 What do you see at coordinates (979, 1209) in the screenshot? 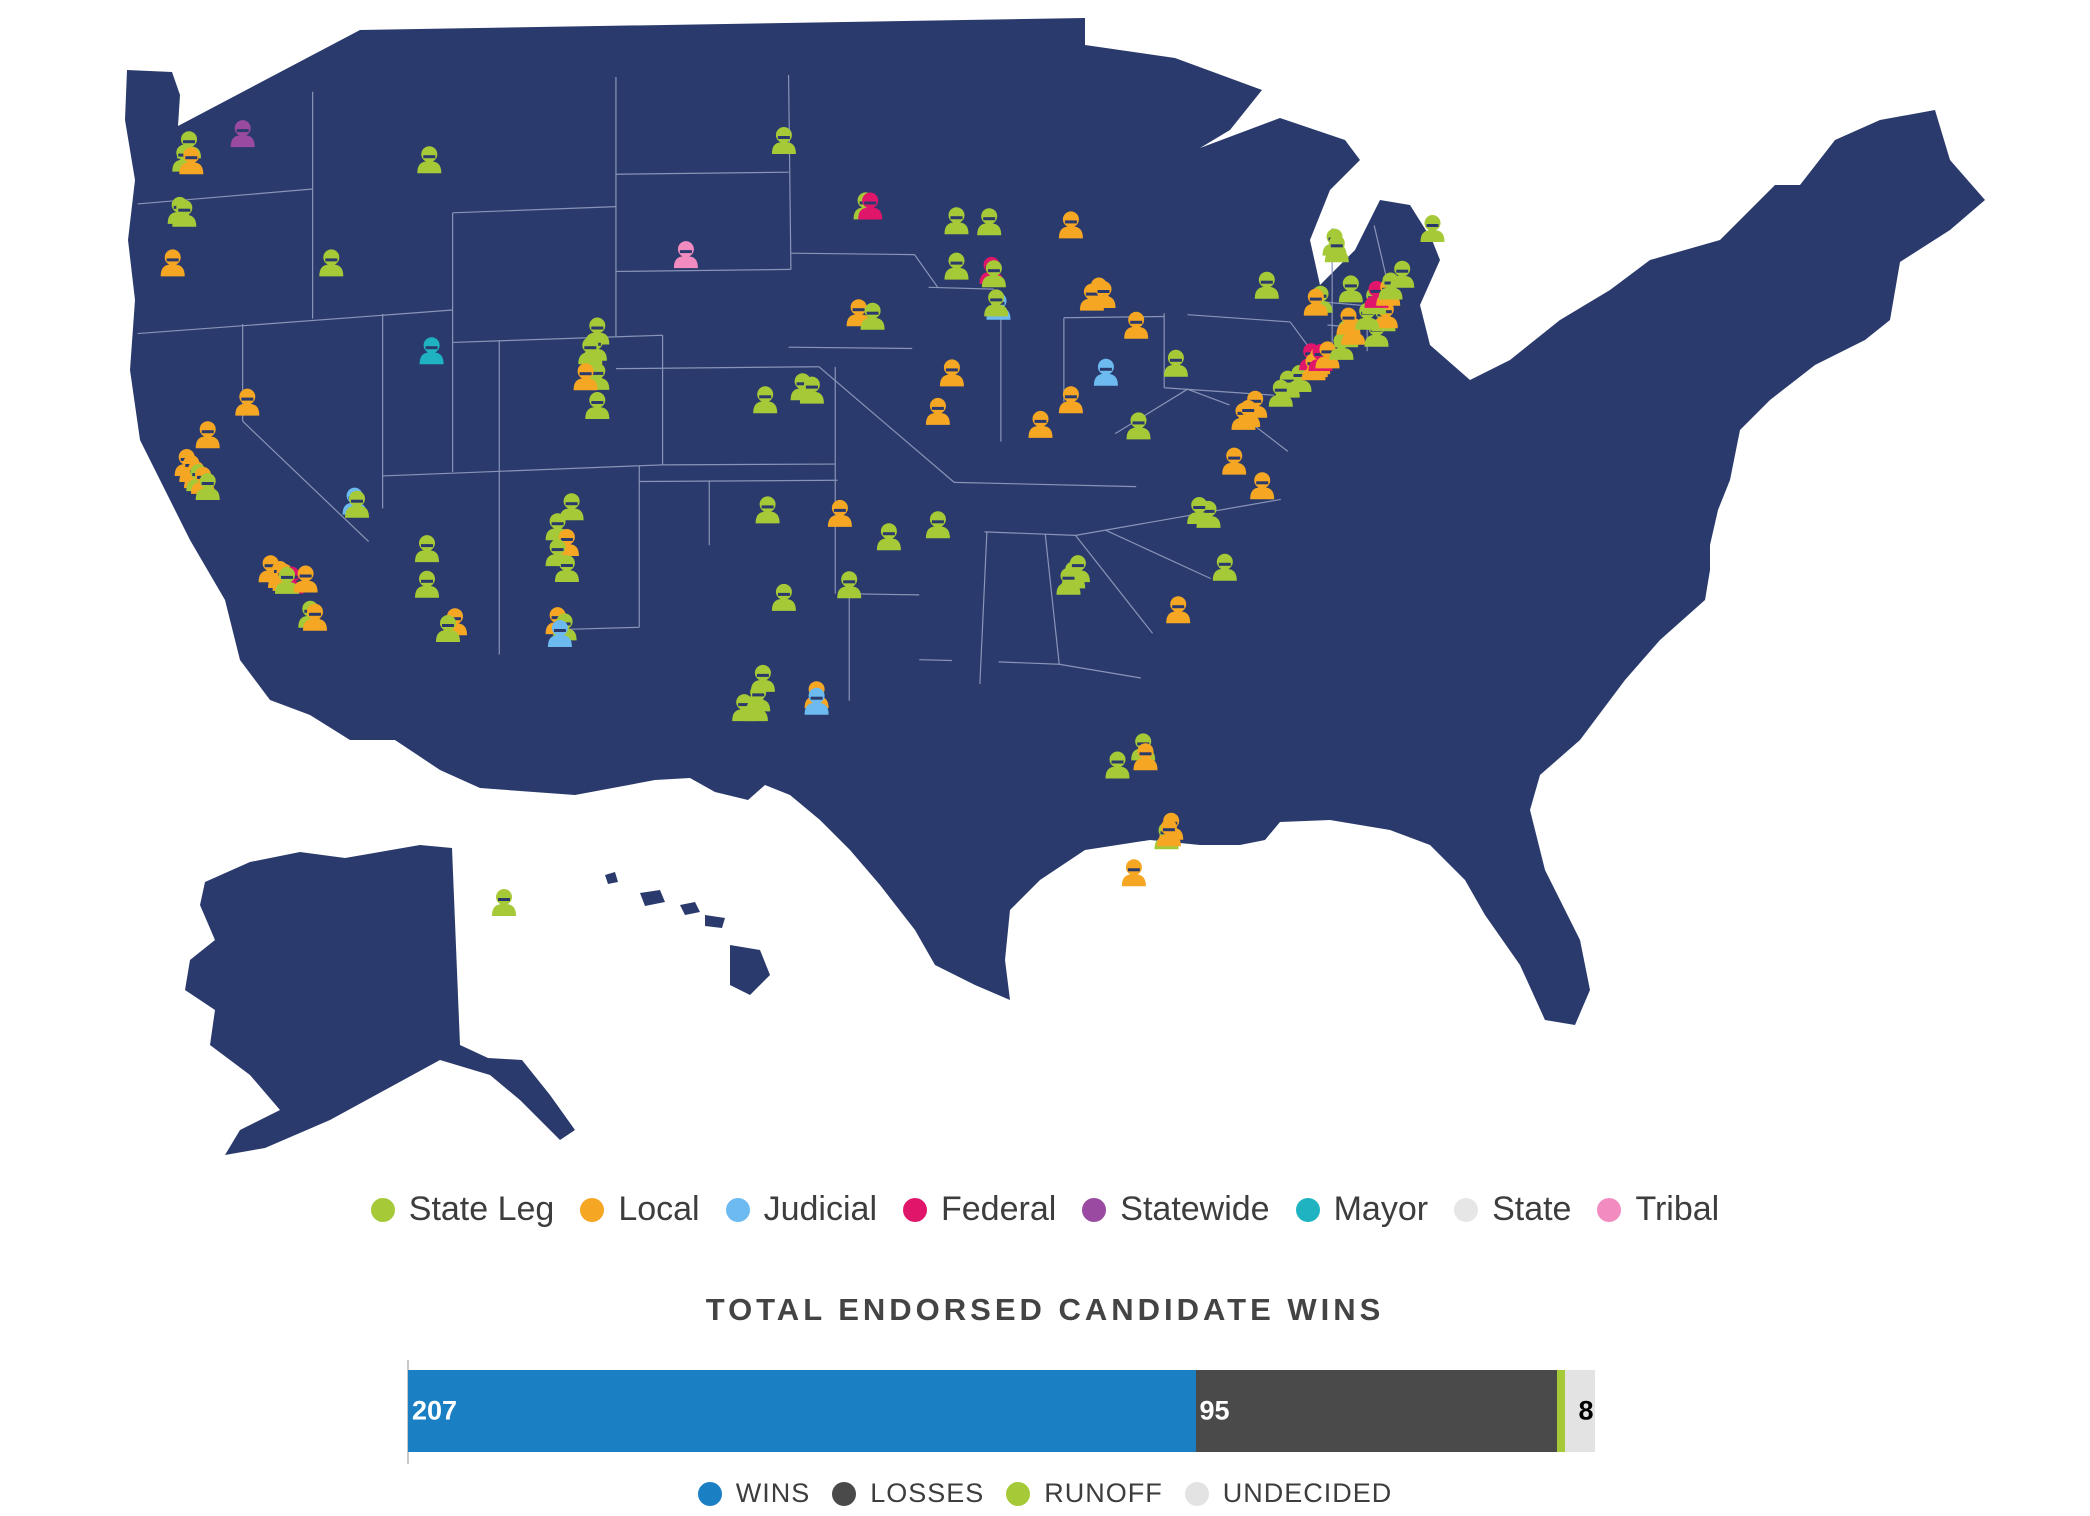
I see `legend-item-federal: Federal` at bounding box center [979, 1209].